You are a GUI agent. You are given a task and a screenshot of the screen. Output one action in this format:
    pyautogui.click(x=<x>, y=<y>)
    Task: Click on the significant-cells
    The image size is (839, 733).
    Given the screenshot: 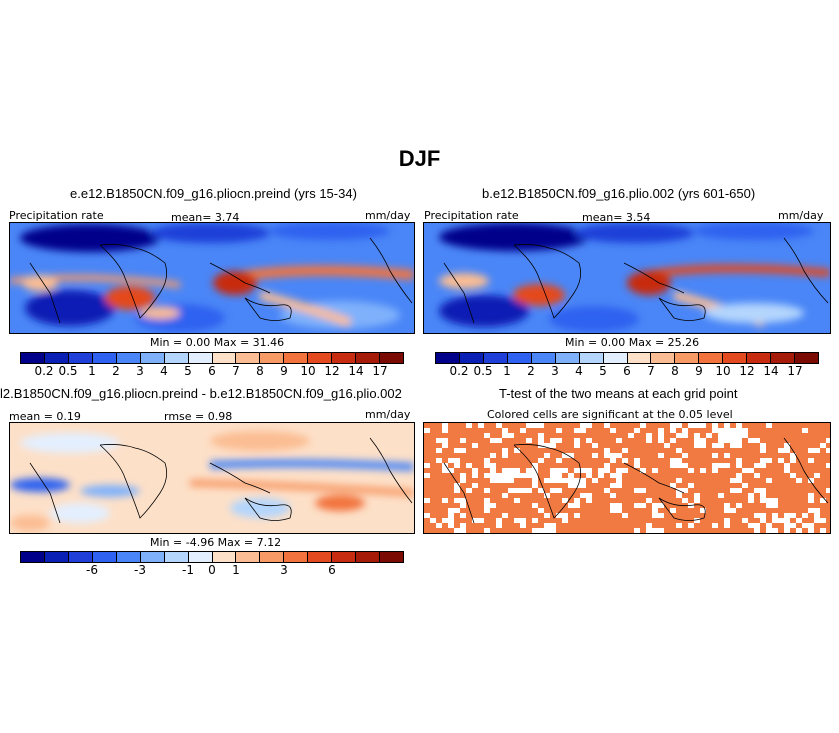 What is the action you would take?
    pyautogui.click(x=627, y=478)
    